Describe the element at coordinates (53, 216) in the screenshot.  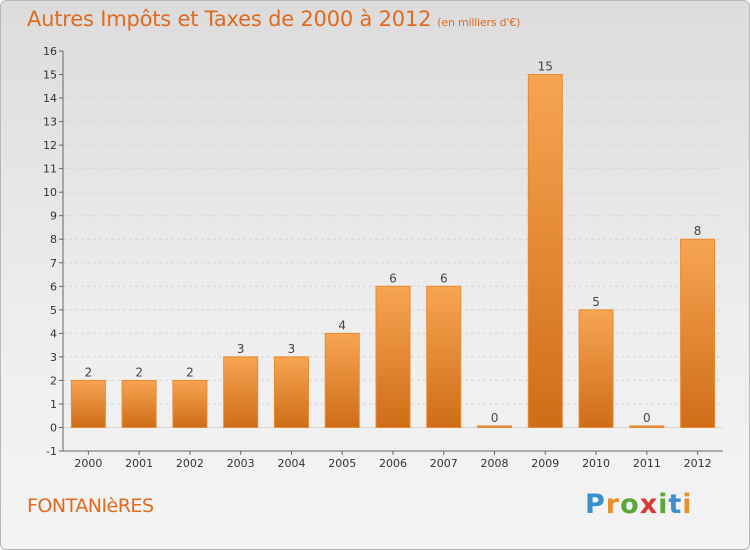
I see `y-tick-label: 9` at that location.